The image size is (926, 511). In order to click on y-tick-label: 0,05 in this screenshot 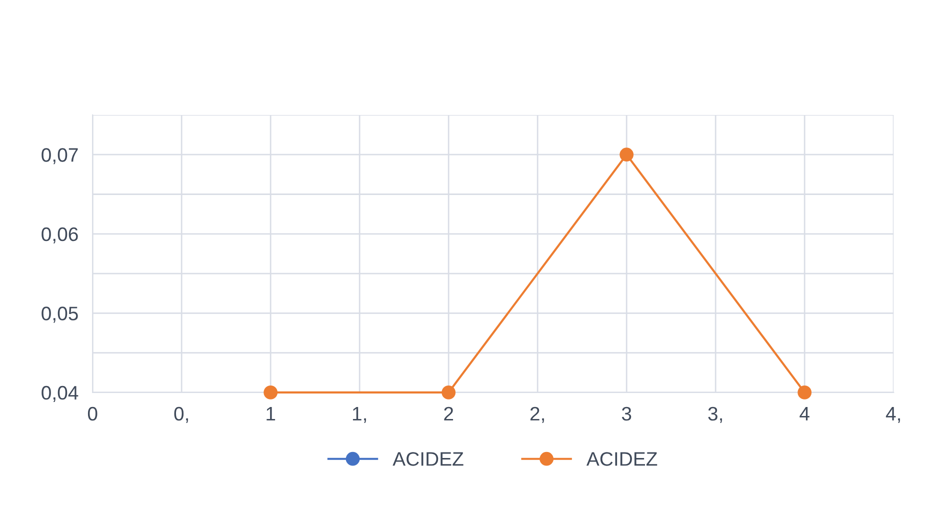, I will do `click(60, 314)`.